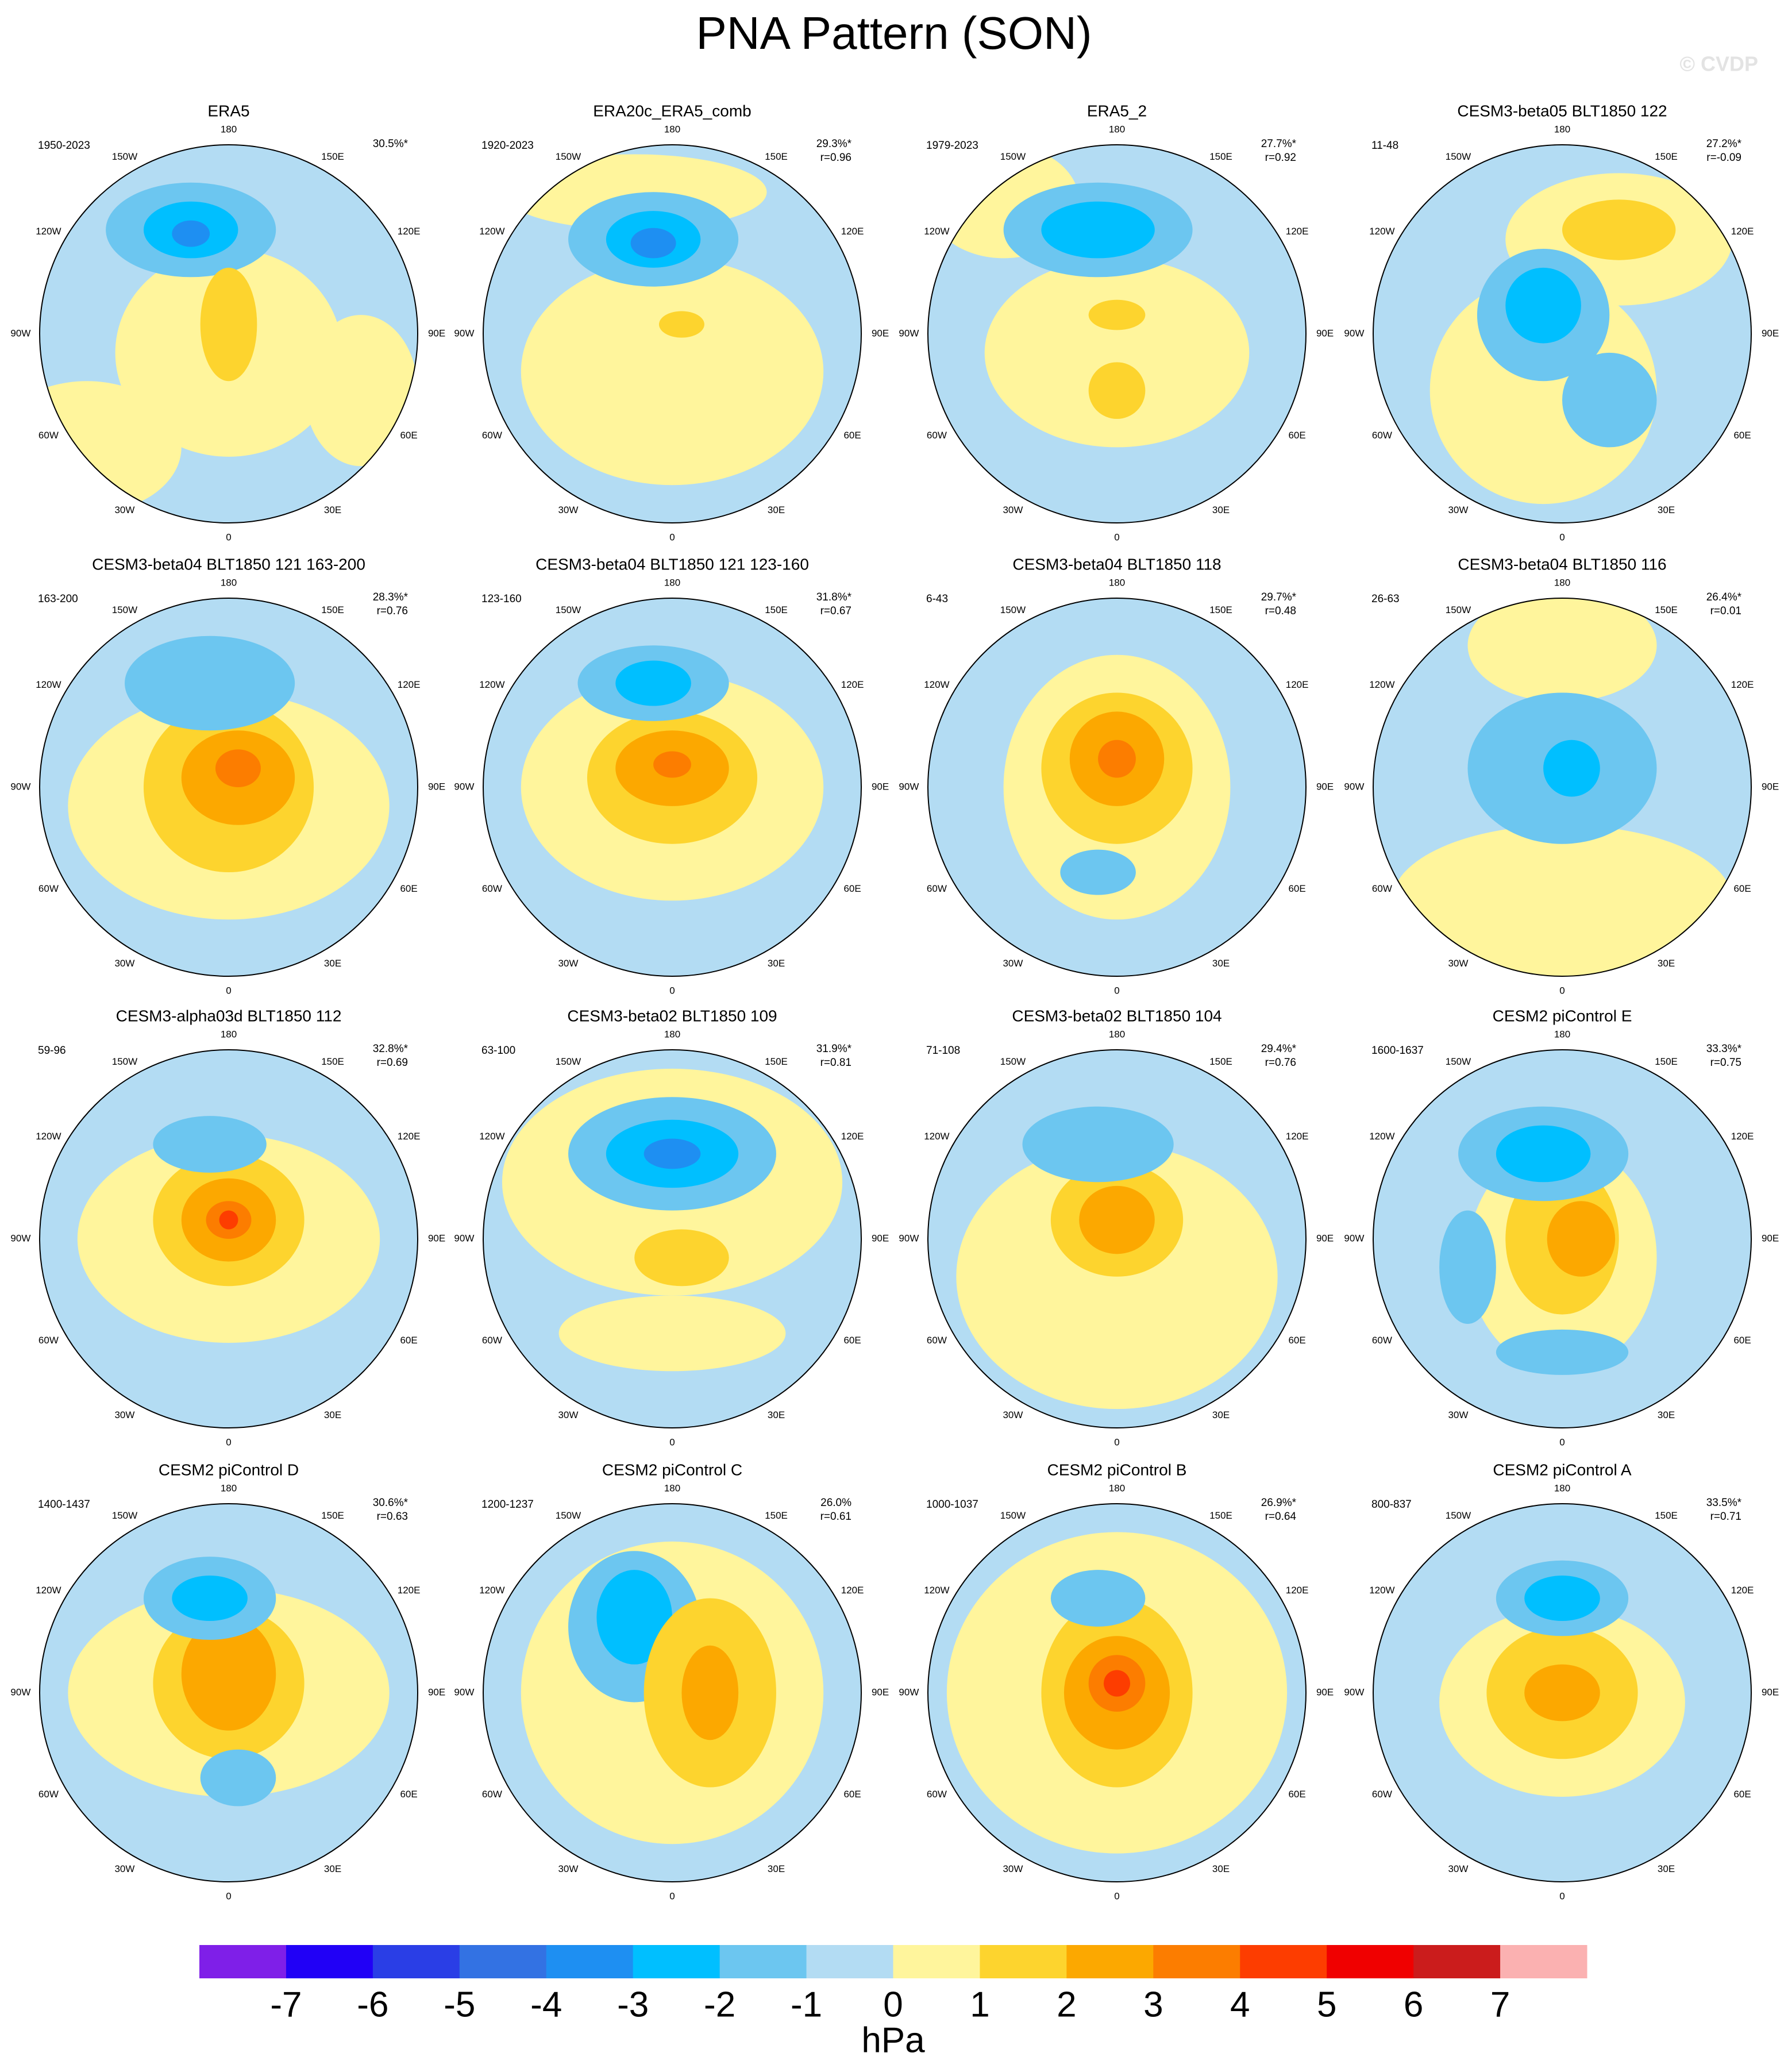  I want to click on panel-years: 59-96, so click(52, 1051).